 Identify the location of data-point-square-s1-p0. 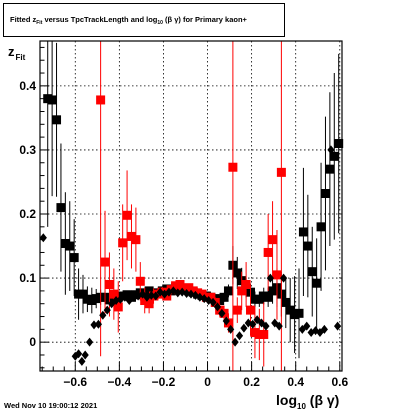
(101, 100).